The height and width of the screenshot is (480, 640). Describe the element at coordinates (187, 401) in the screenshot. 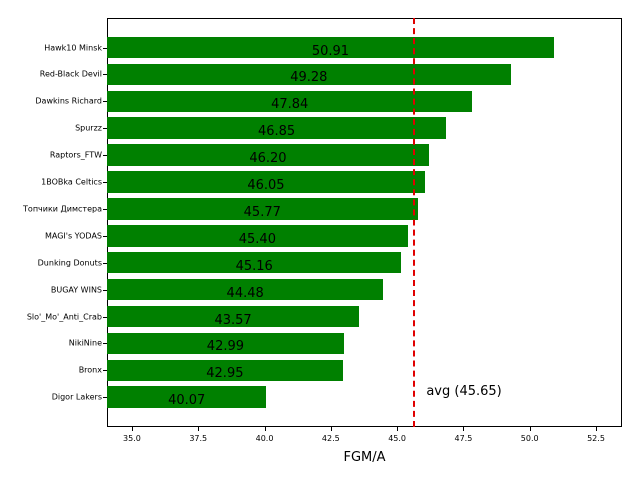

I see `bar-value-label: 40.07` at that location.